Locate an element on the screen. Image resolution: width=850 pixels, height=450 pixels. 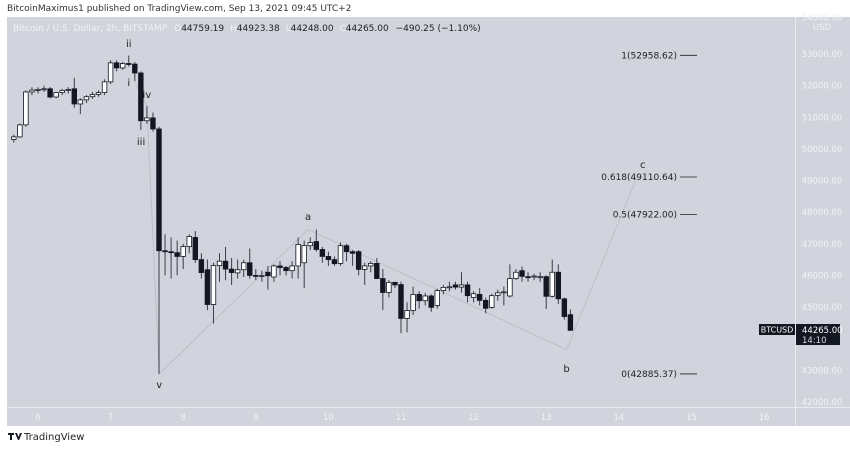
tradingview-logo: TradingView is located at coordinates (46, 437).